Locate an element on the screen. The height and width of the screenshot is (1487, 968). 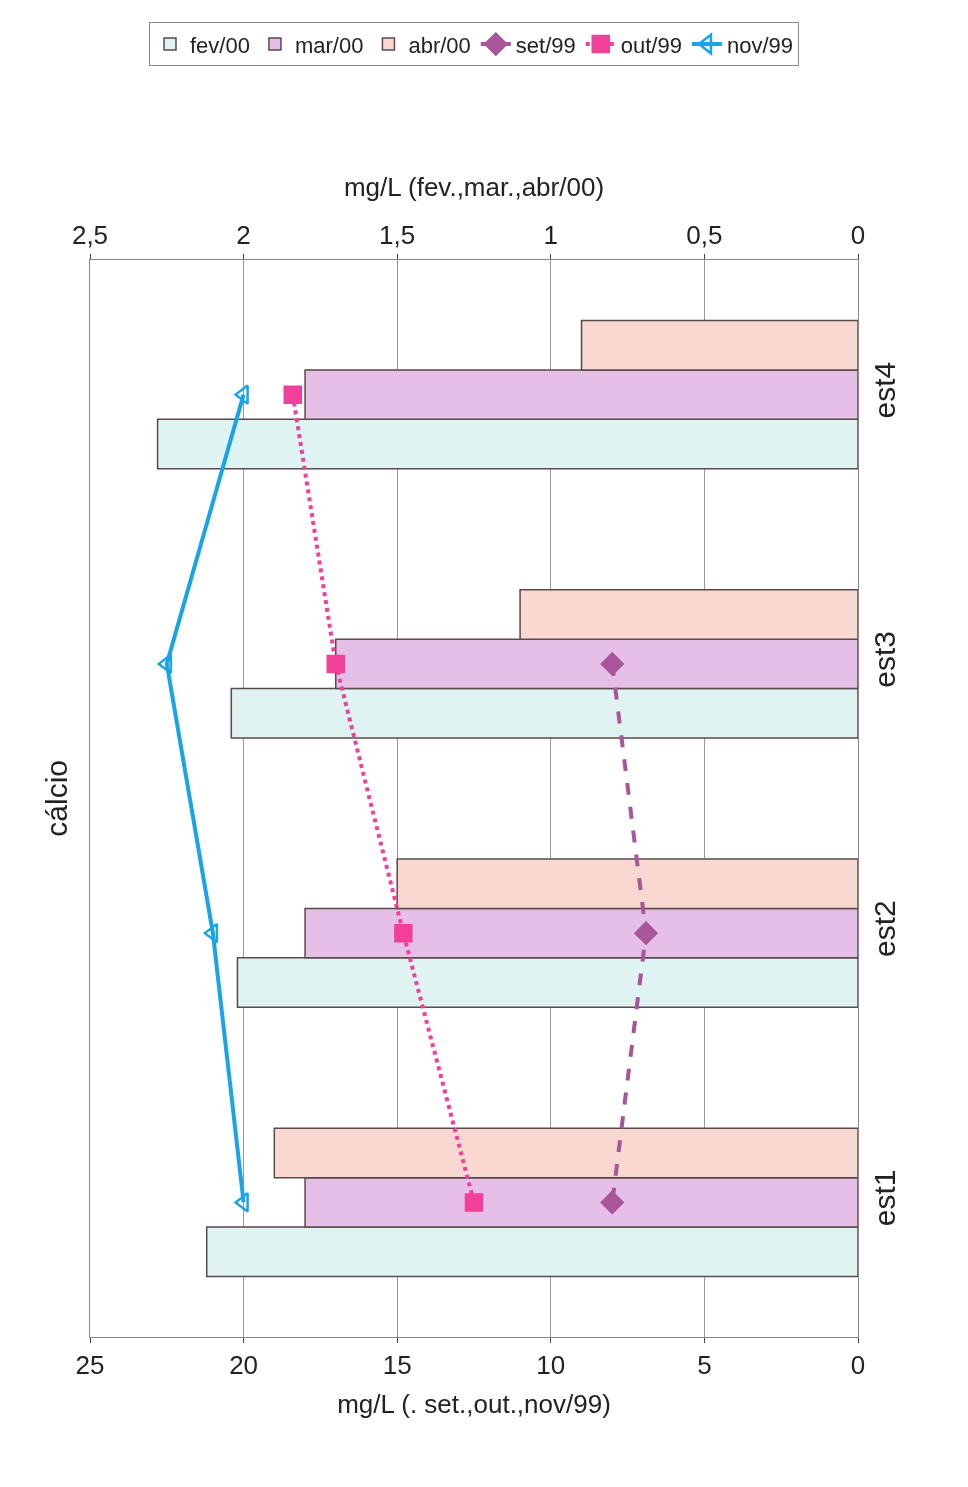
x2-tick-label: 1,5 is located at coordinates (397, 234).